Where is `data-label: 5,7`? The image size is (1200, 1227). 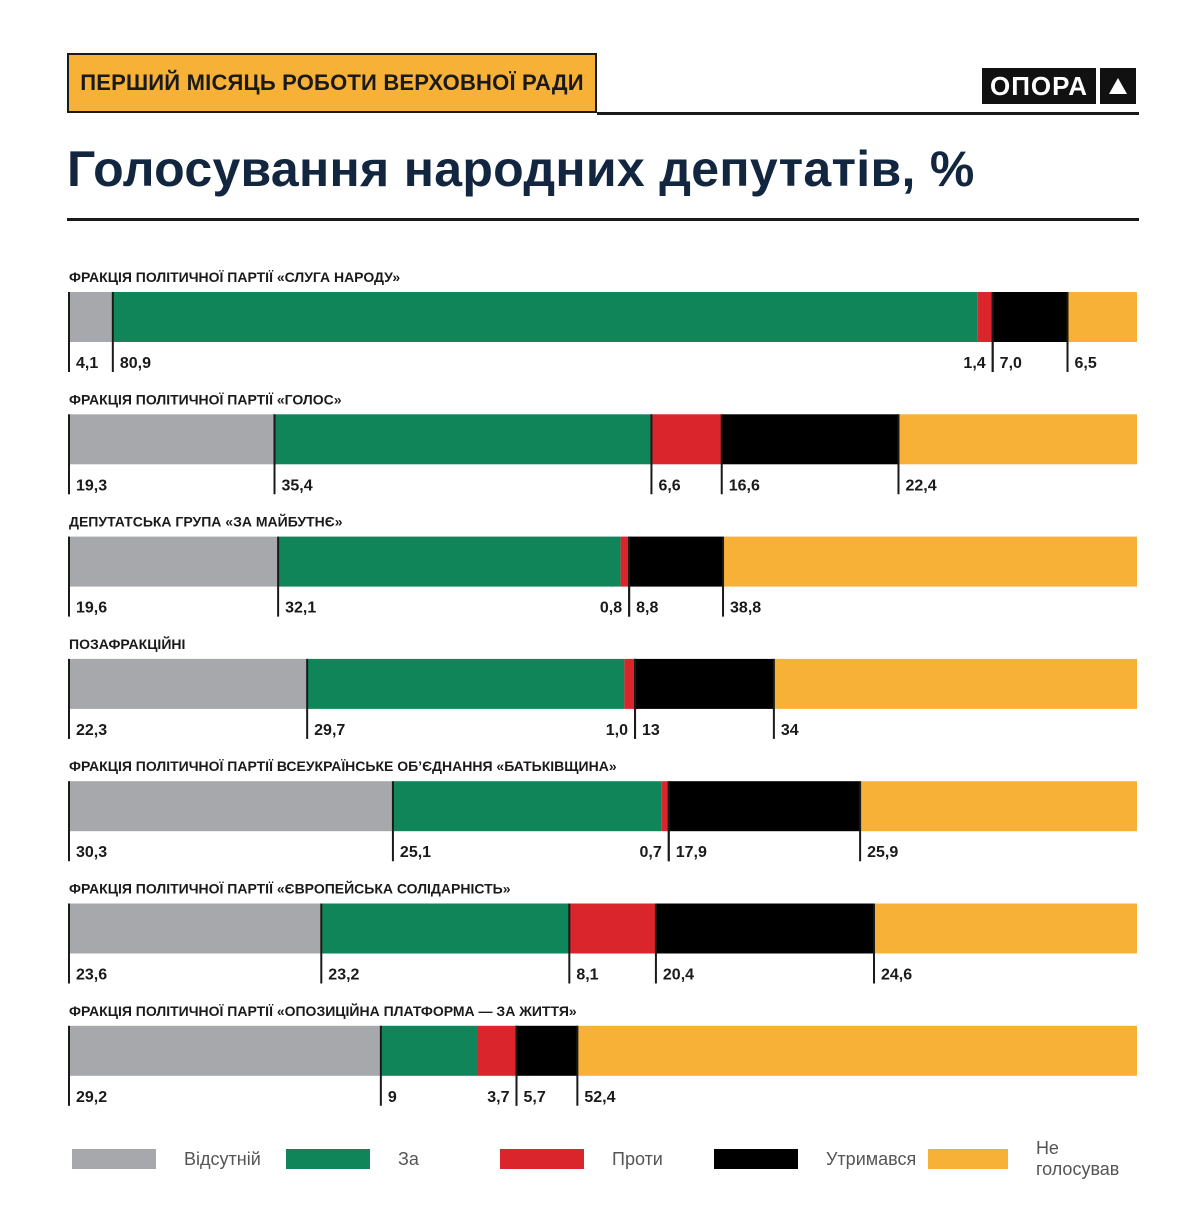 data-label: 5,7 is located at coordinates (534, 1097).